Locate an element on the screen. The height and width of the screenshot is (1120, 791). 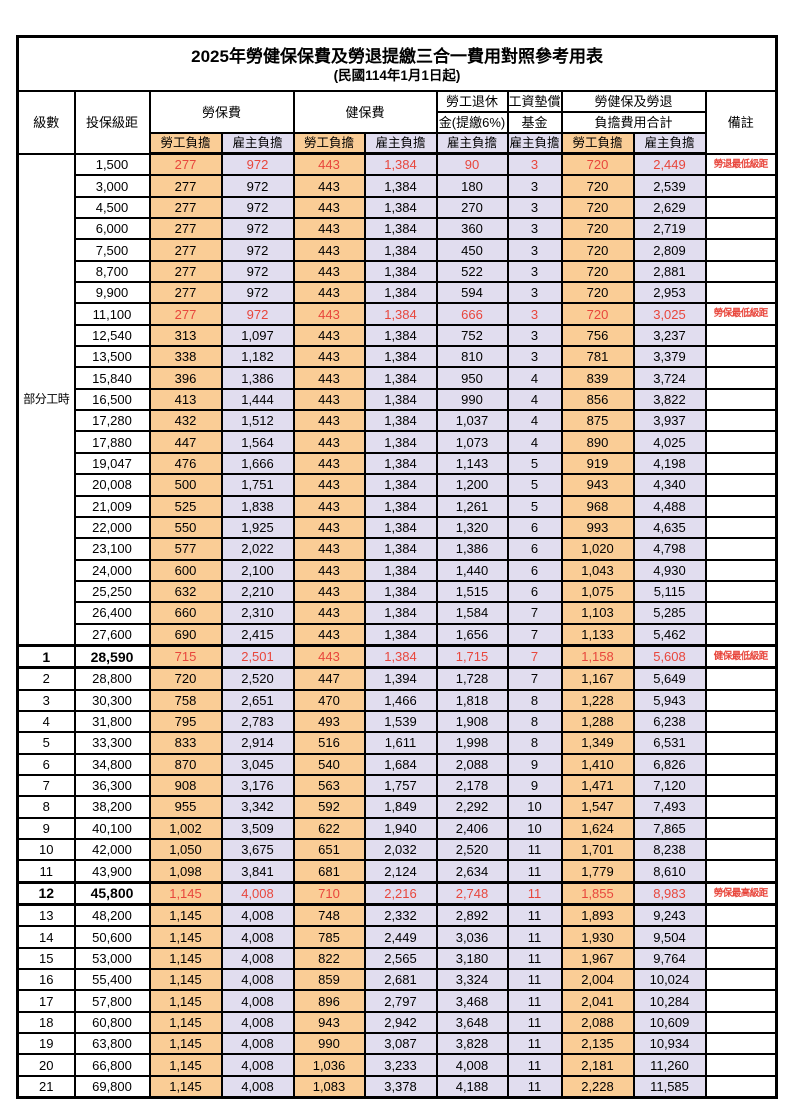
table-row: 17,280 432 1,512 443 1,384 1,037 4 875 3,937 is located at coordinates (398, 421).